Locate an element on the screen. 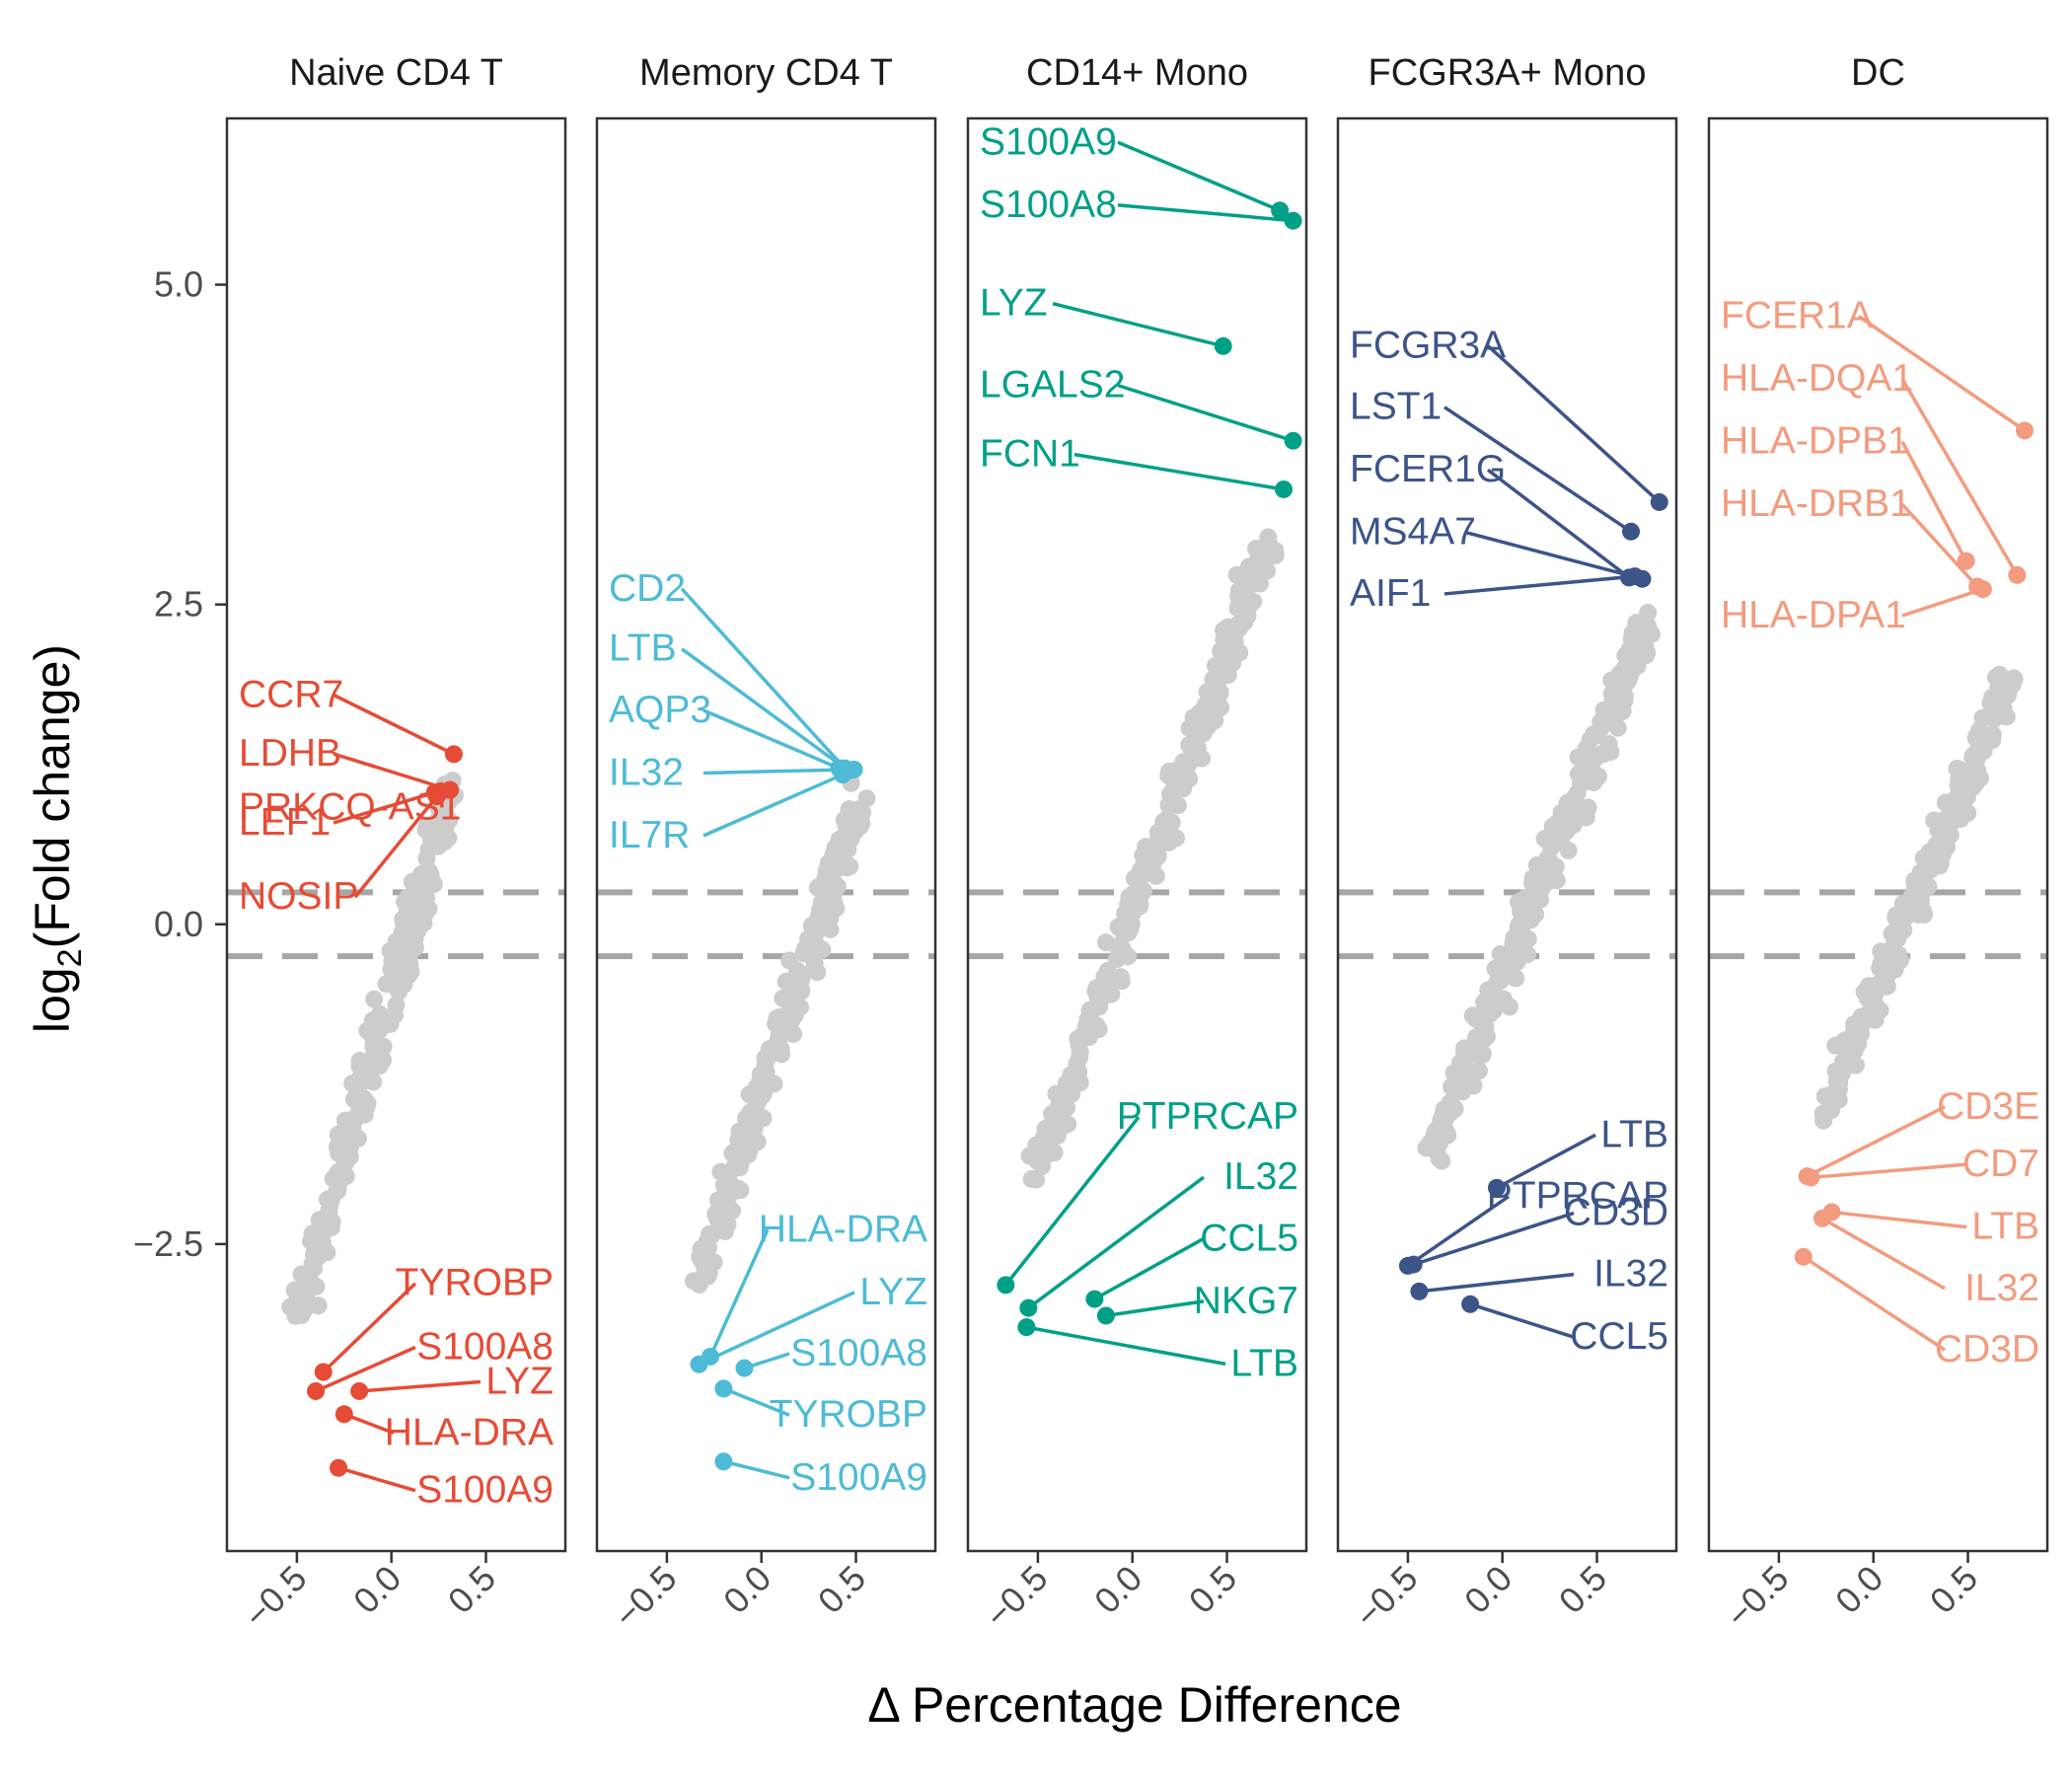 The width and height of the screenshot is (2072, 1776). y-axis-title: log2(Fold change) is located at coordinates (57, 839).